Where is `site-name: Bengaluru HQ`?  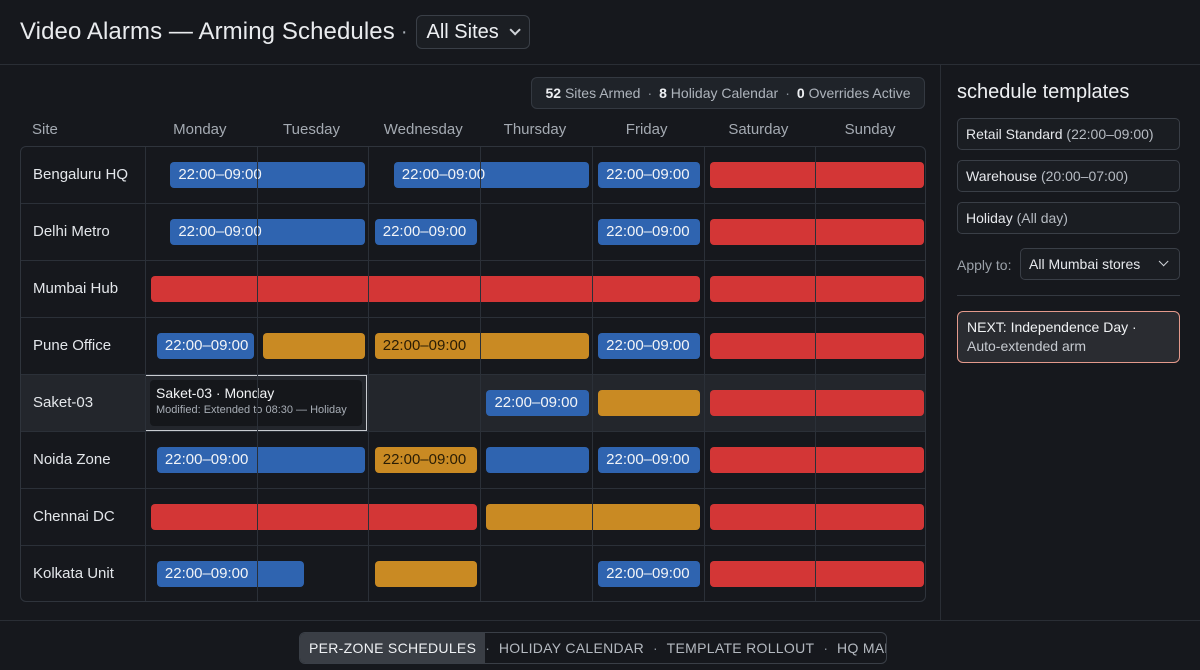
site-name: Bengaluru HQ is located at coordinates (81, 174).